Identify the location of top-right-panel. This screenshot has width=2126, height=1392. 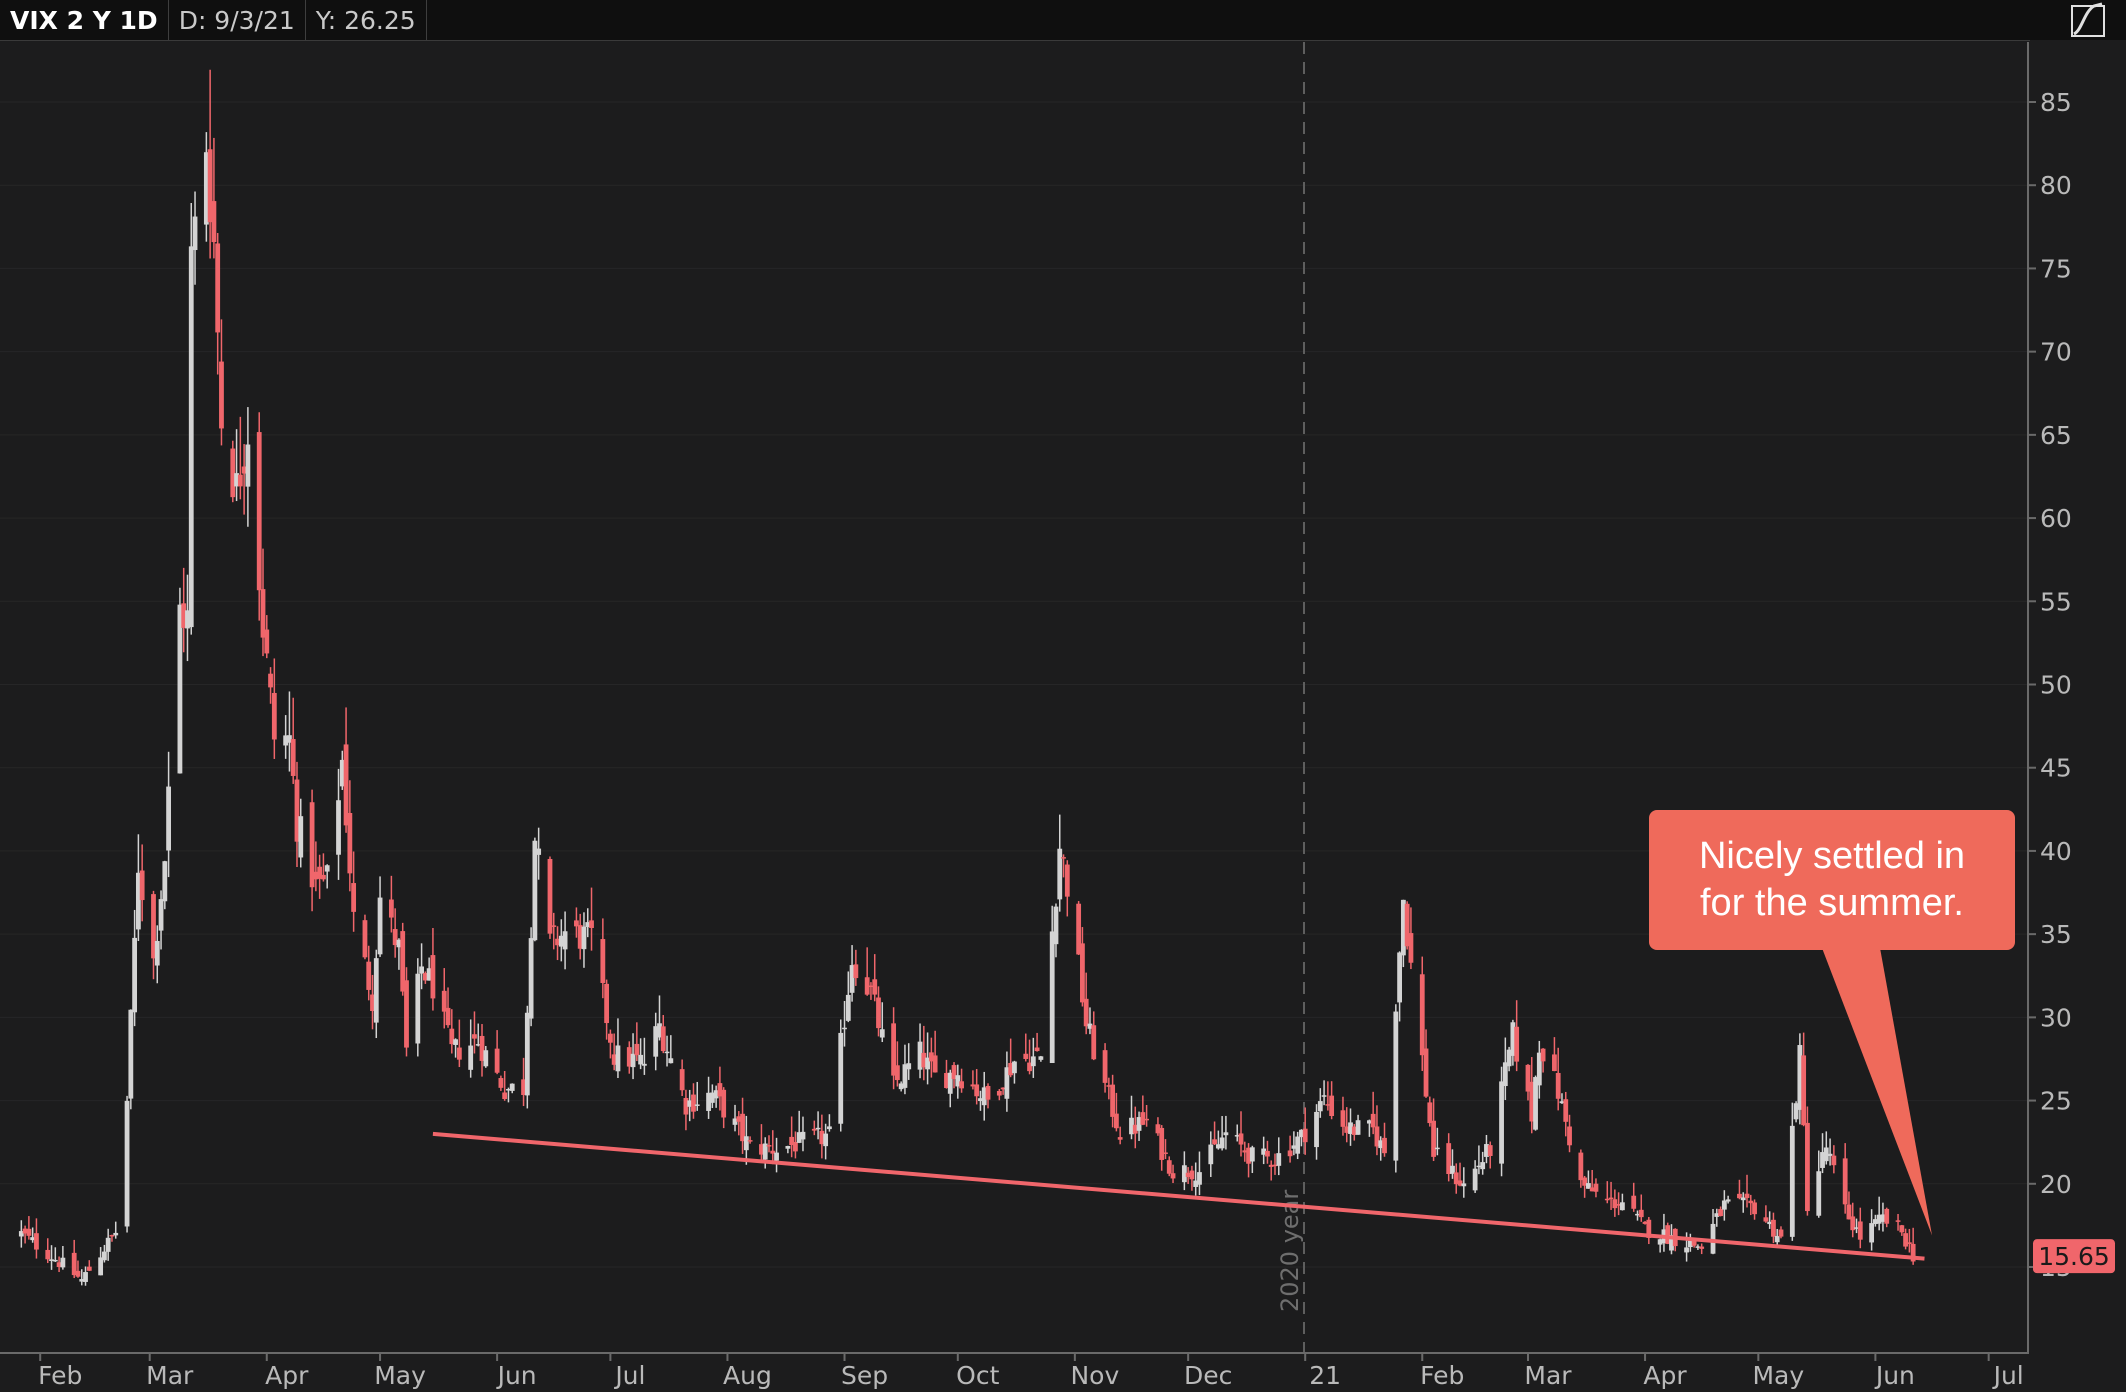
(2078, 20).